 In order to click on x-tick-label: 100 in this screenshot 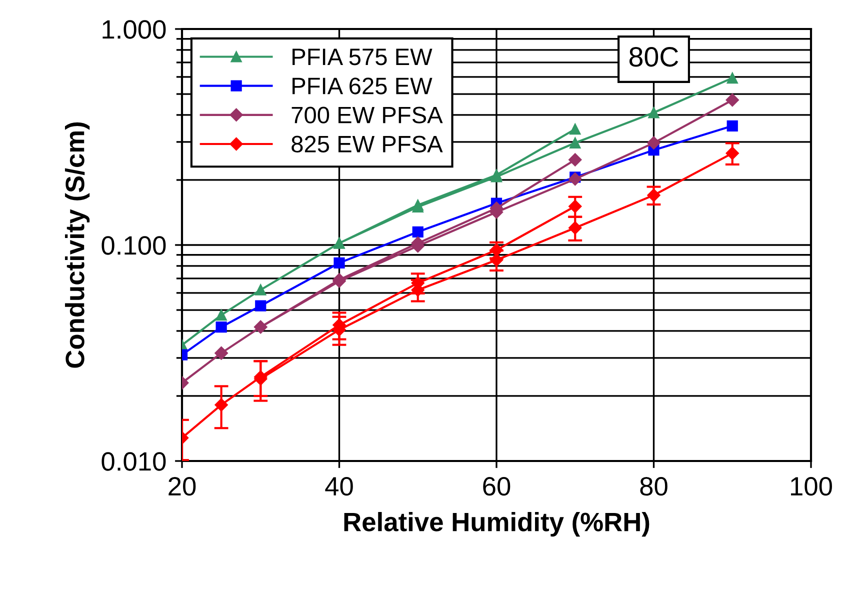, I will do `click(811, 486)`.